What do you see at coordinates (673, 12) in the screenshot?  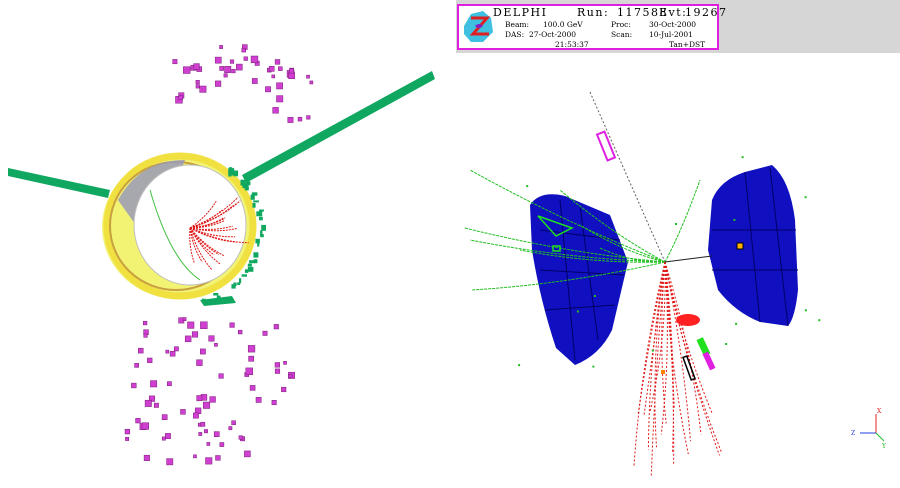 I see `evt-label: Evt:` at bounding box center [673, 12].